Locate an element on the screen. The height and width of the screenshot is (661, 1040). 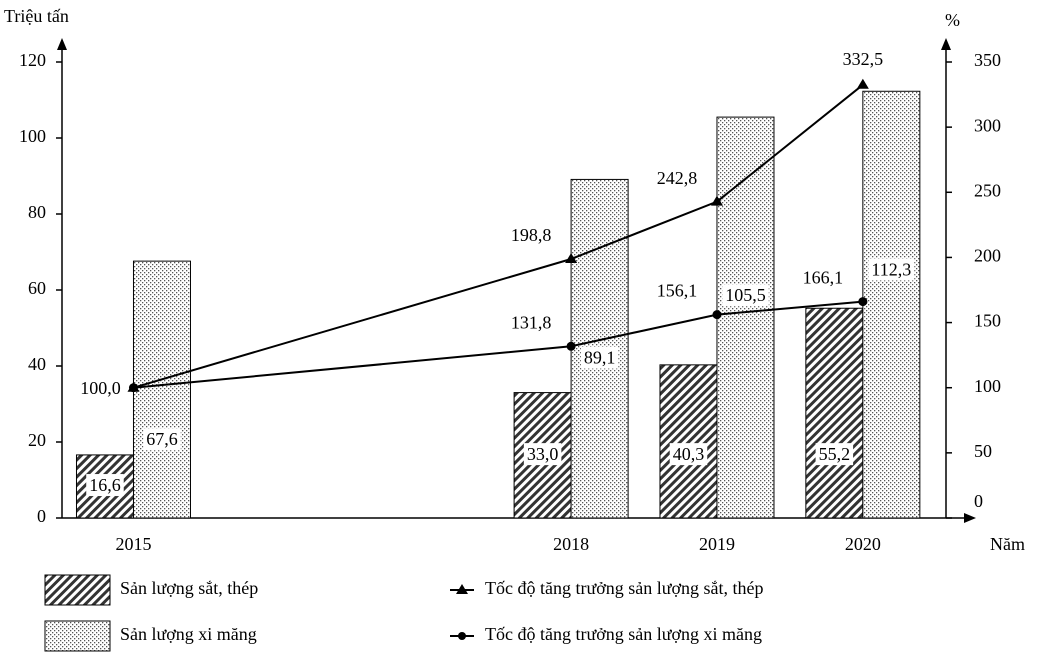
y2-tick-label: 0 is located at coordinates (978, 501).